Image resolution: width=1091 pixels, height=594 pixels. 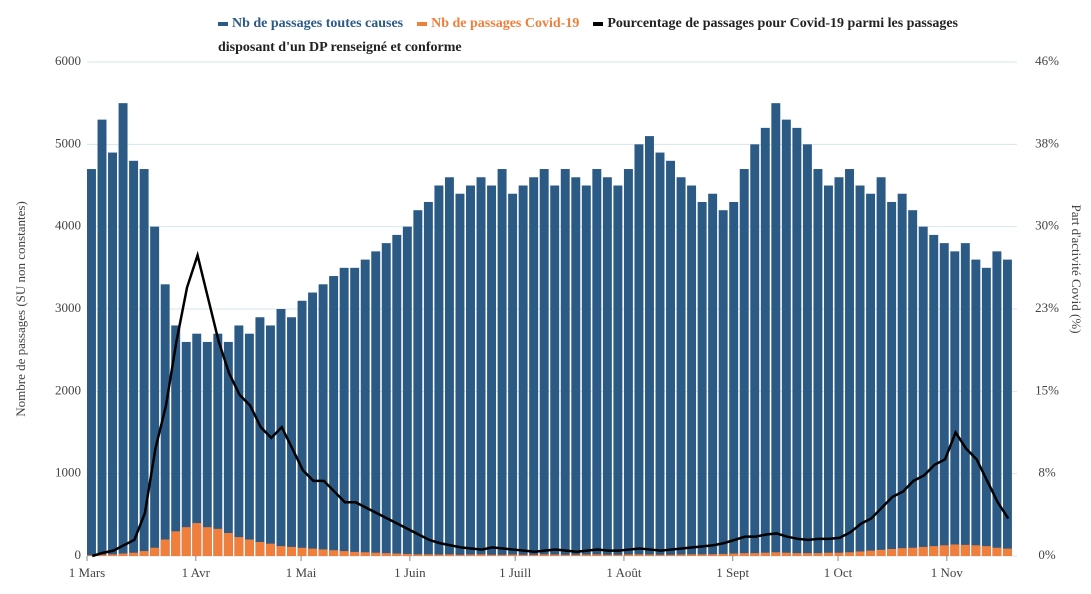 What do you see at coordinates (947, 572) in the screenshot?
I see `x-tick-label: 1 Nov` at bounding box center [947, 572].